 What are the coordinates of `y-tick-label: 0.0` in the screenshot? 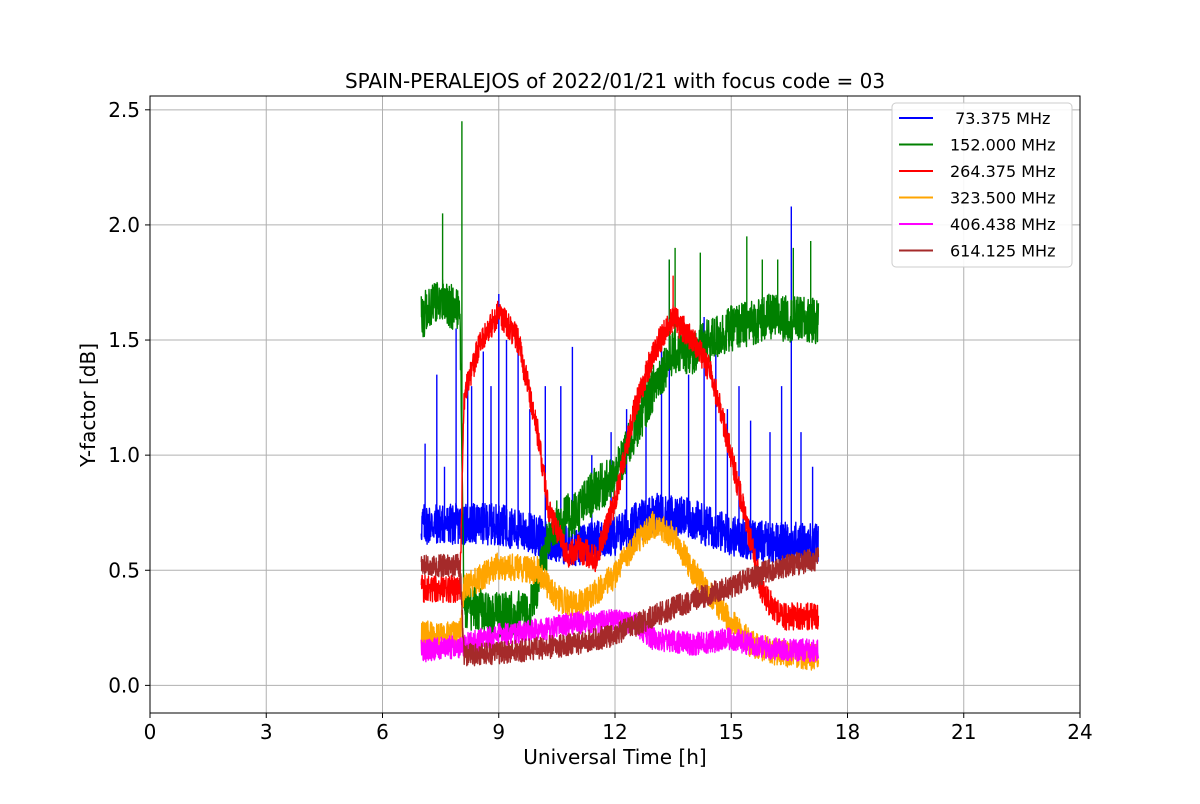 It's located at (124, 685).